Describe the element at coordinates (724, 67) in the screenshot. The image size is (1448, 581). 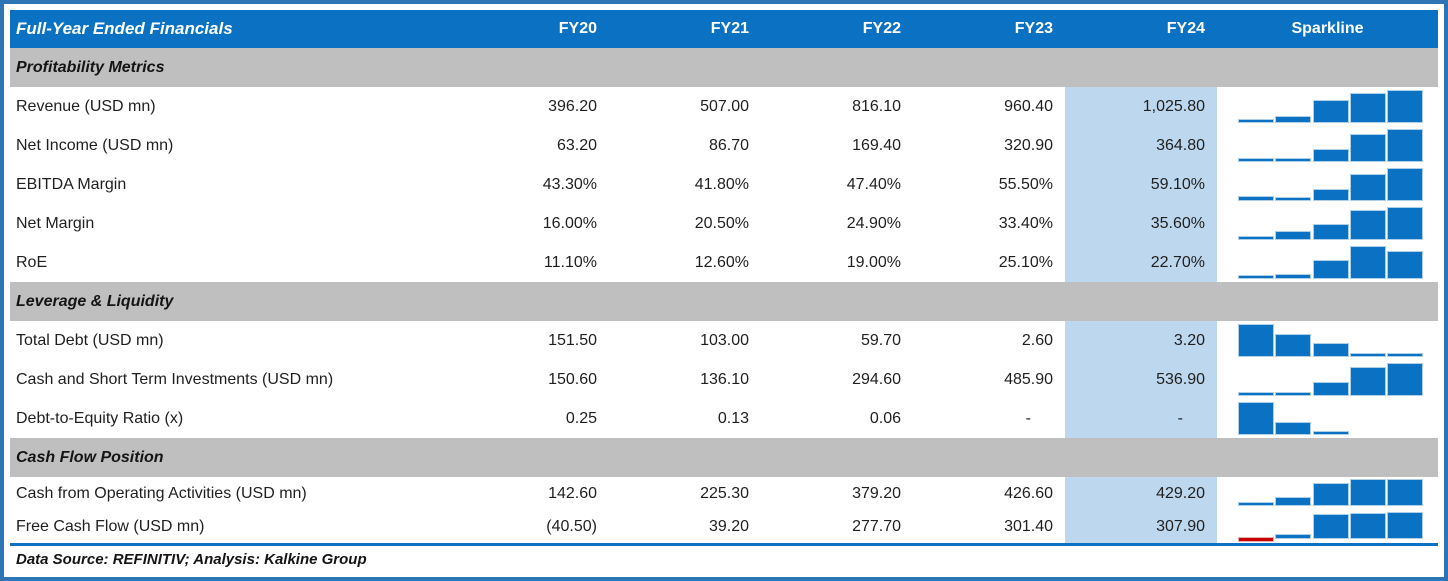
I see `section-header: Profitability Metrics` at that location.